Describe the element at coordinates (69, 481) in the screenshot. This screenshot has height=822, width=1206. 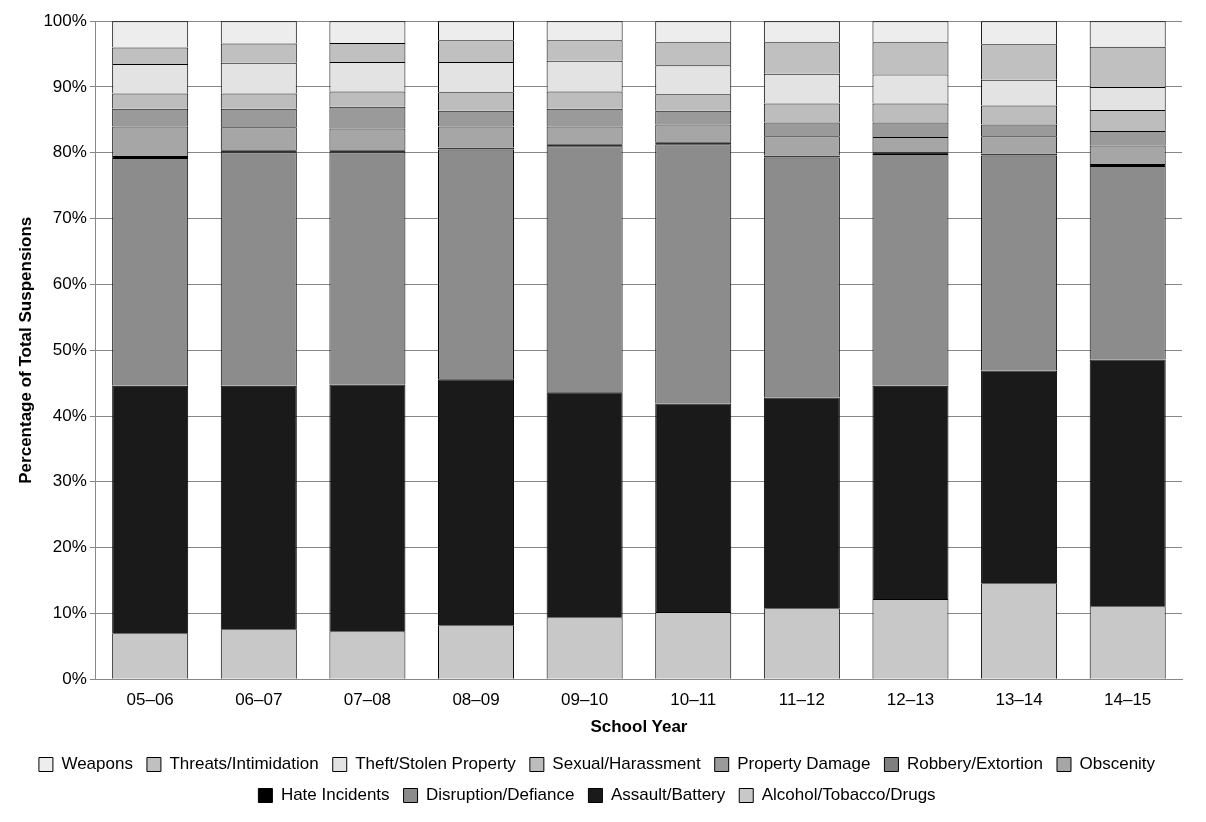
I see `y-tick-label: 30%` at that location.